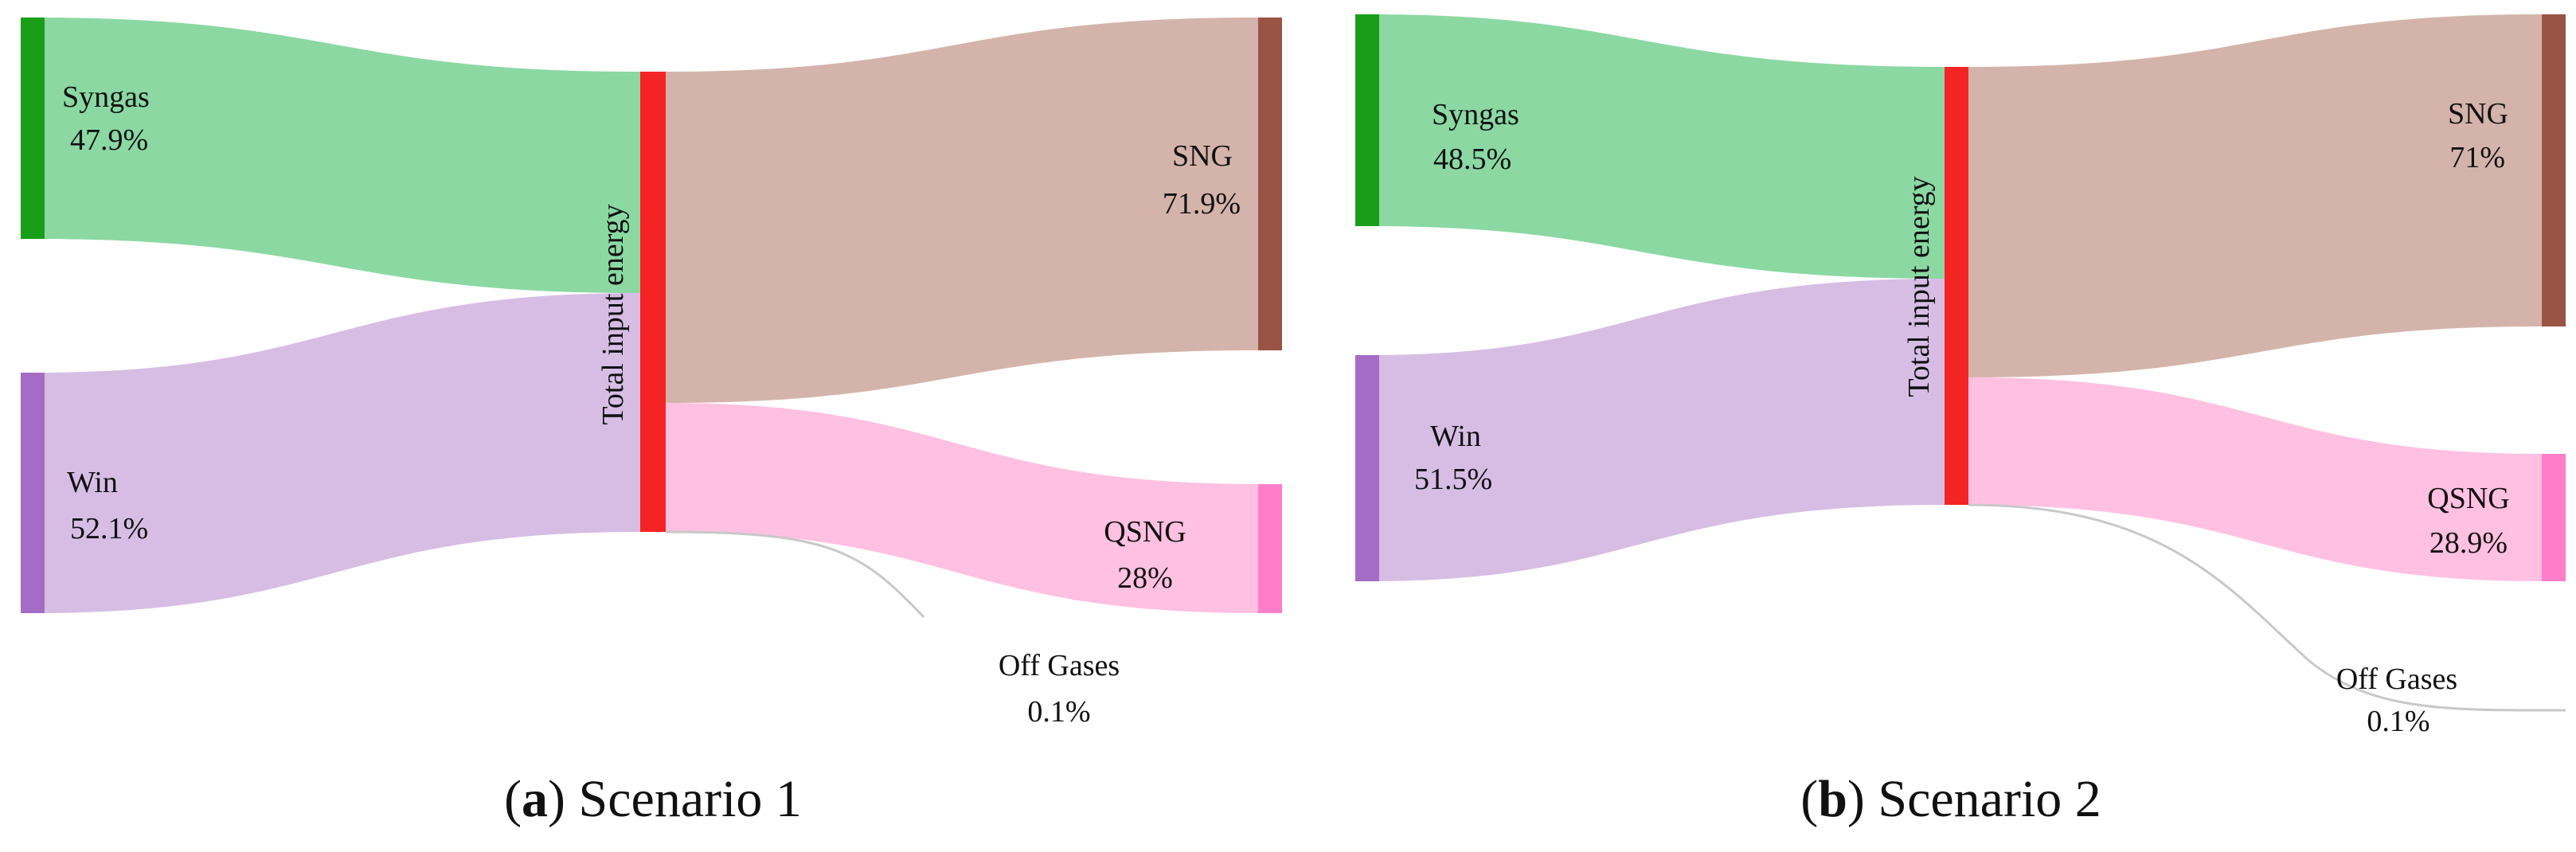  Describe the element at coordinates (1145, 578) in the screenshot. I see `qsng-value-label: 28%` at that location.